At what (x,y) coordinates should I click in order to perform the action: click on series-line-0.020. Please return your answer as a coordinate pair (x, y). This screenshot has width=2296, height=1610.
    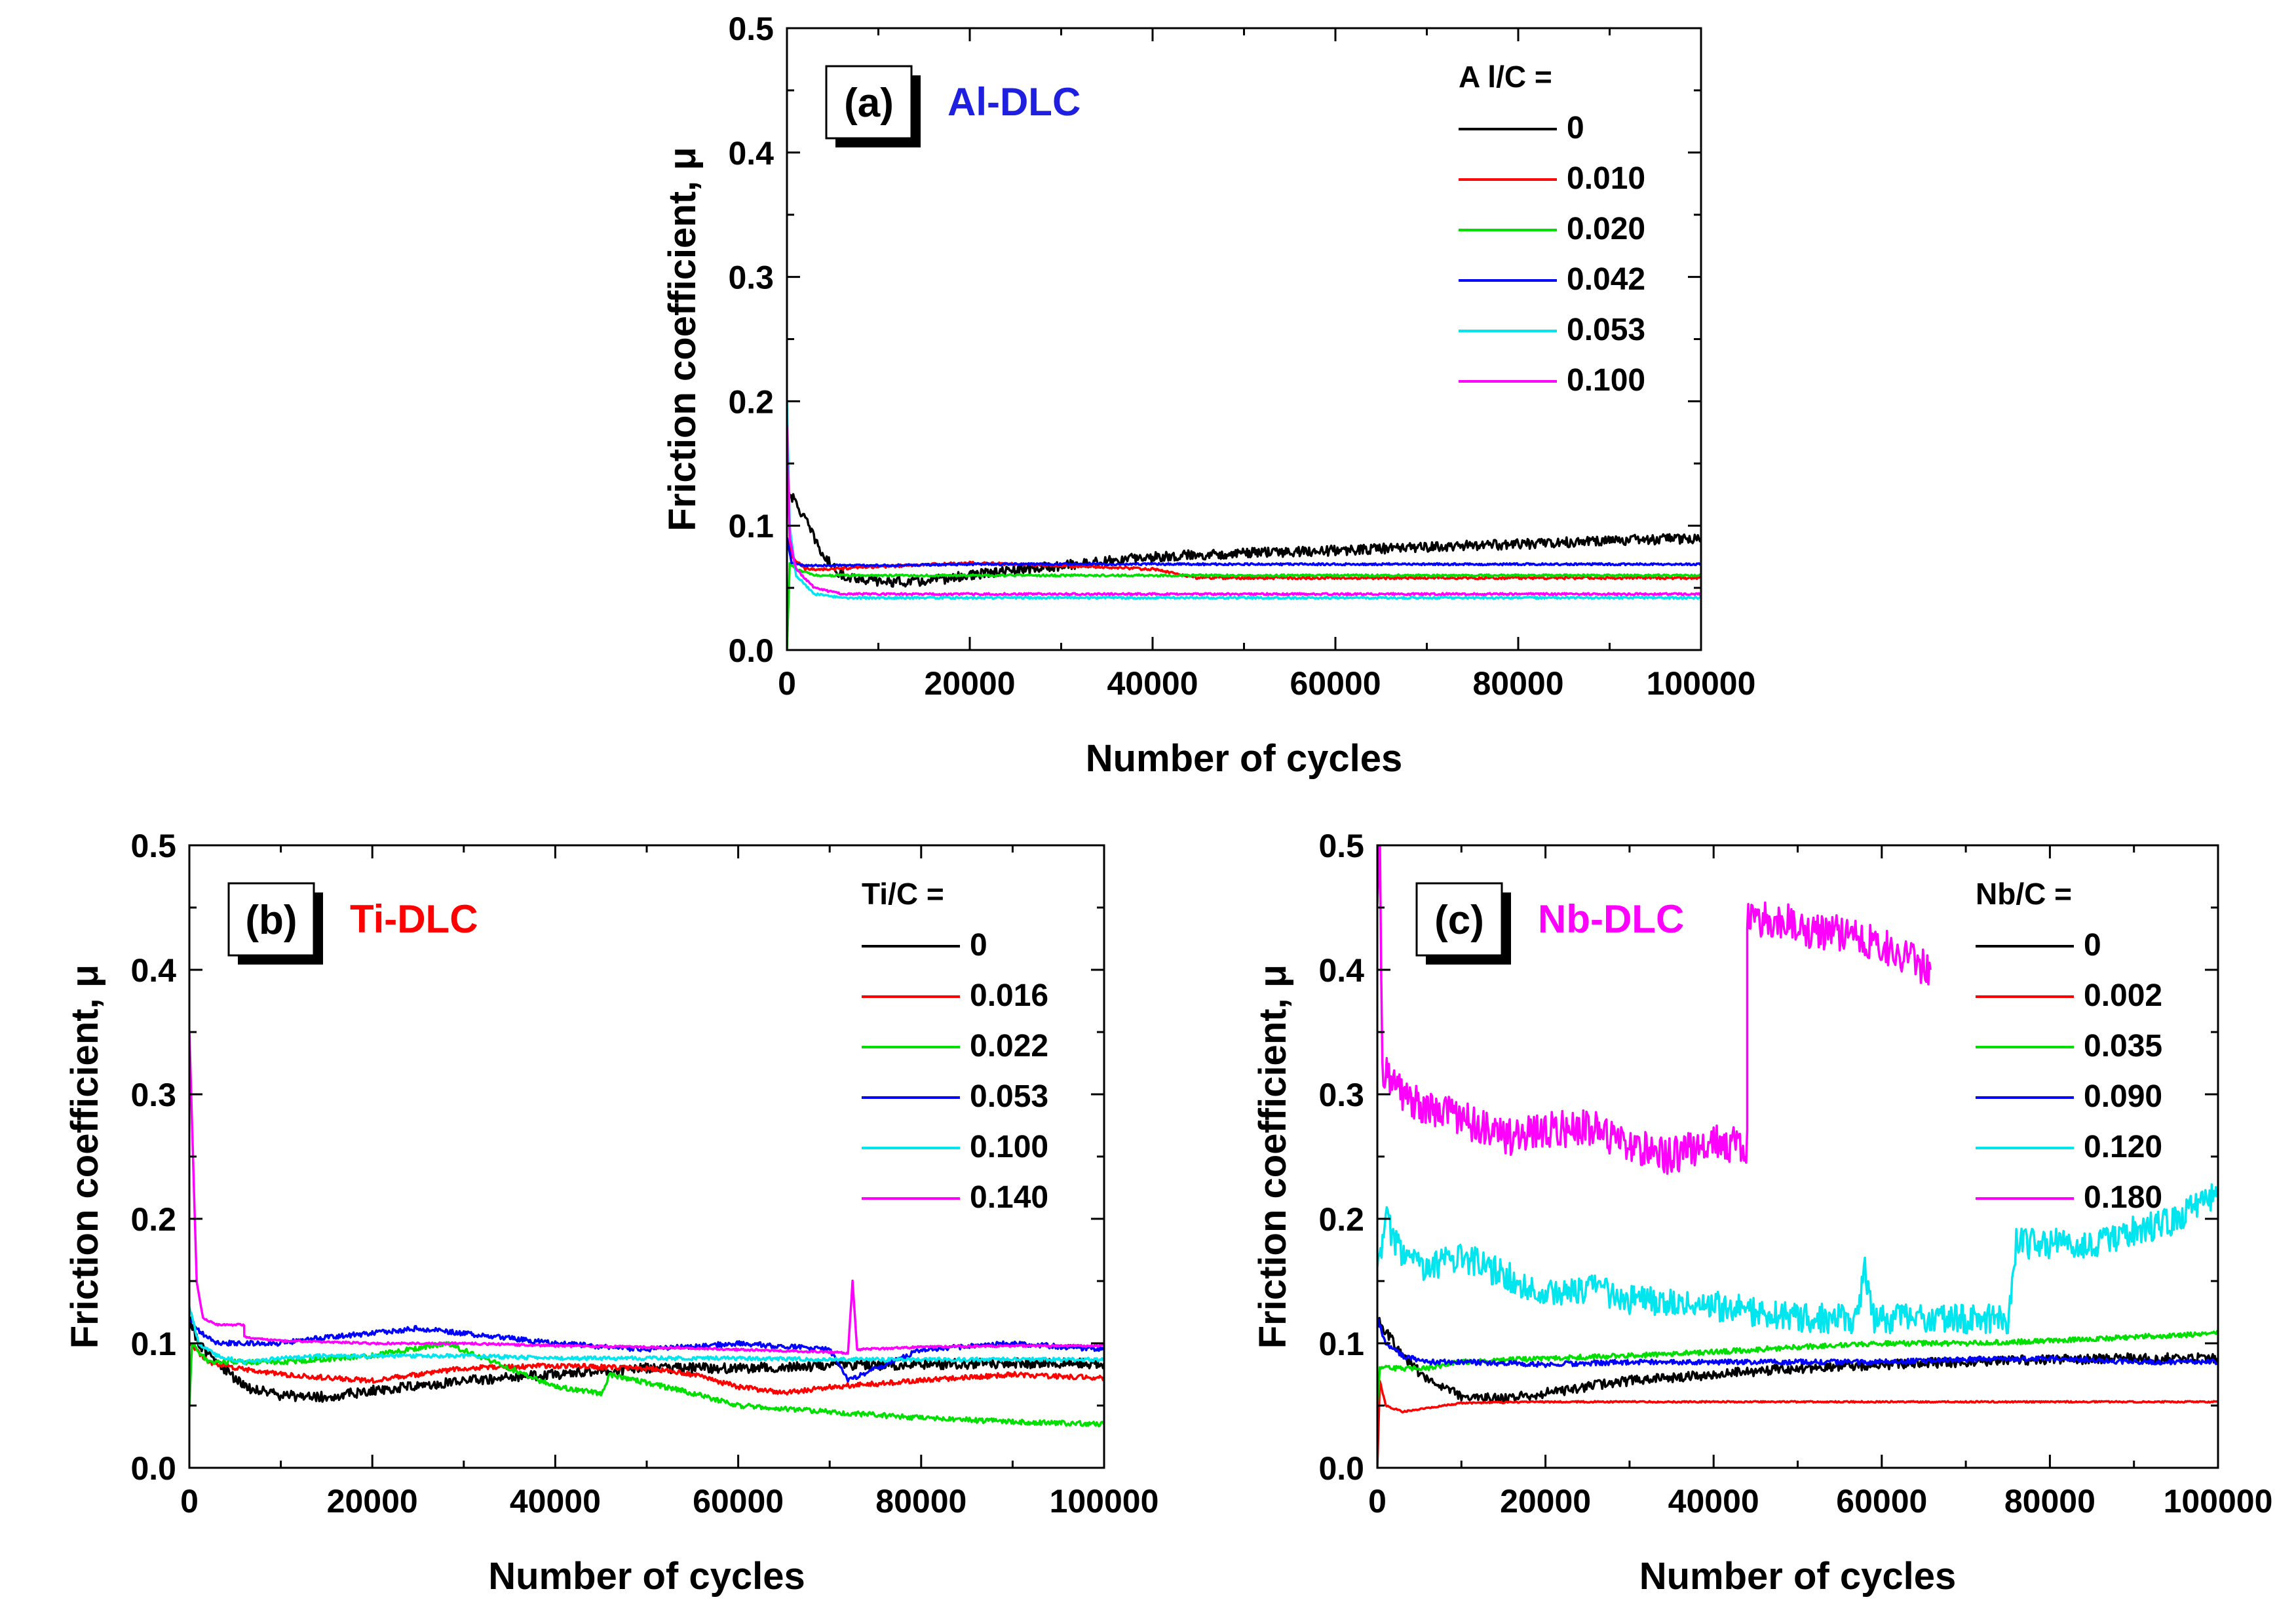
    Looking at the image, I should click on (1244, 606).